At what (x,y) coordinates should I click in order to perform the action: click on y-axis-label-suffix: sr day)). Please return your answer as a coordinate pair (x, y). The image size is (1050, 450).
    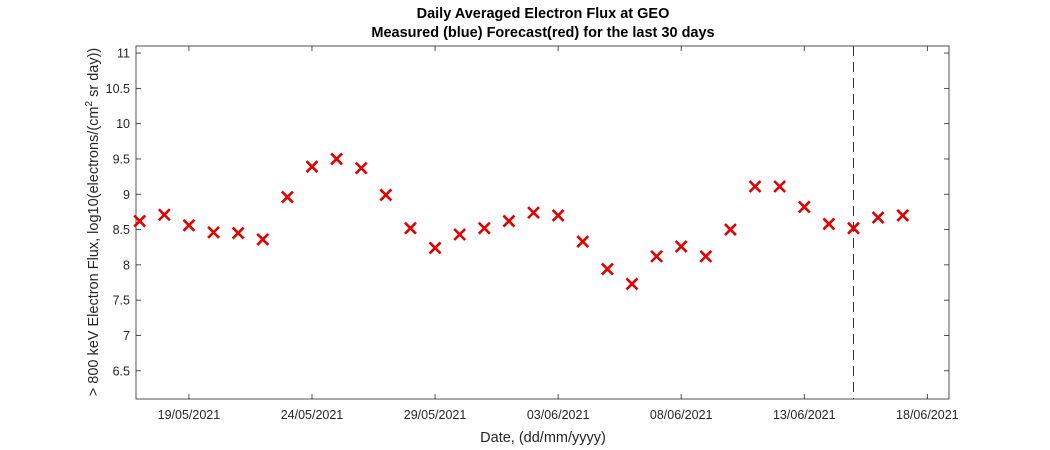
    Looking at the image, I should click on (94, 74).